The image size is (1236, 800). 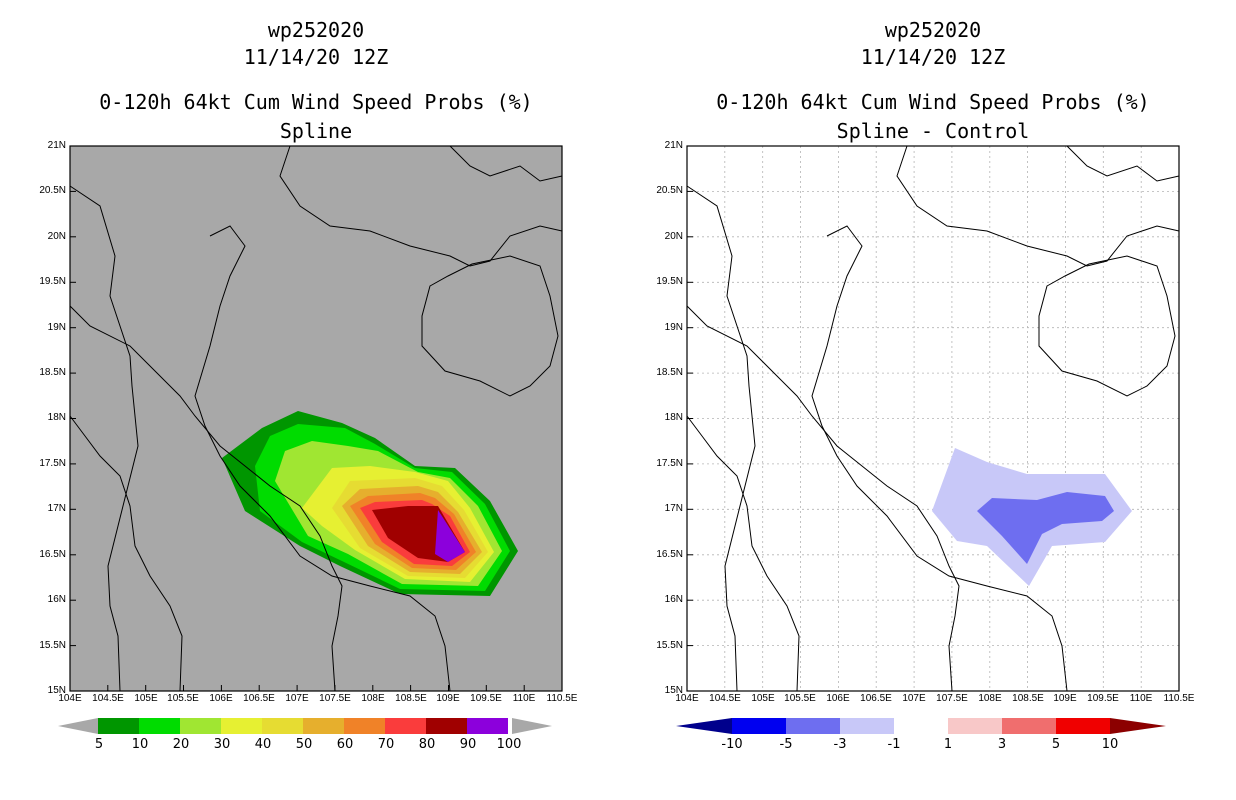 I want to click on left-subtitle: Spline, so click(x=316, y=131).